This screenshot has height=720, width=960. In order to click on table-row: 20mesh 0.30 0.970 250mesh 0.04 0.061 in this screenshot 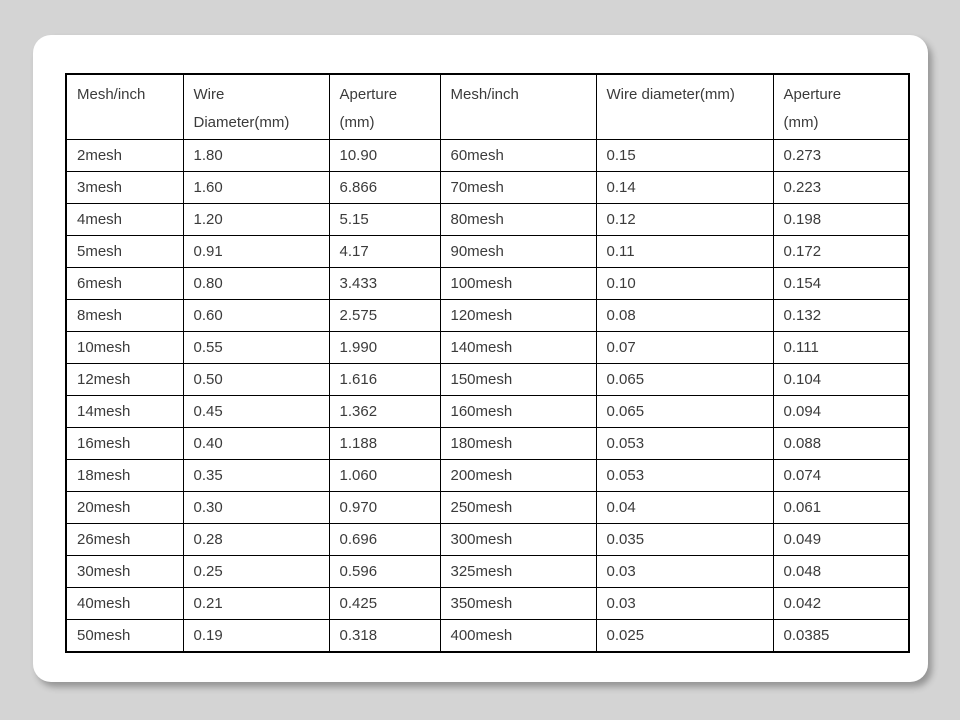, I will do `click(487, 507)`.